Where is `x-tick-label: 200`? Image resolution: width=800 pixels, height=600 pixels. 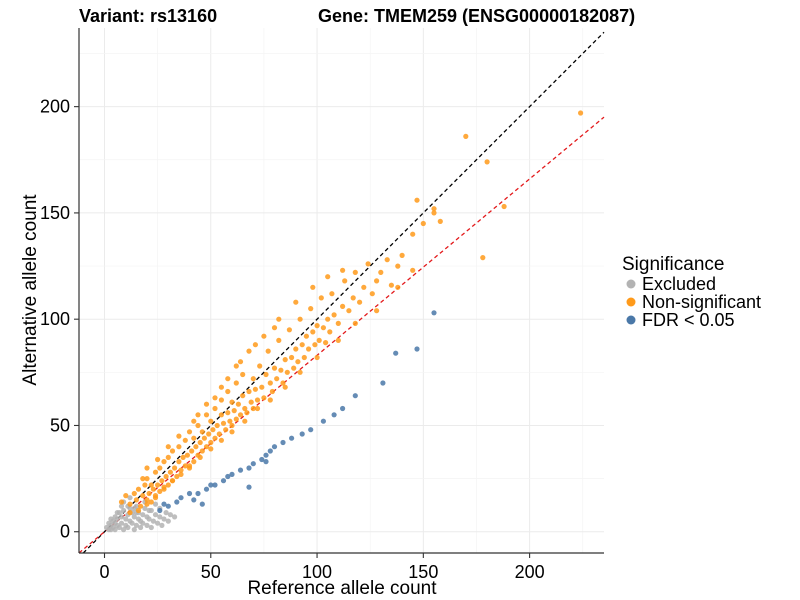 x-tick-label: 200 is located at coordinates (530, 572).